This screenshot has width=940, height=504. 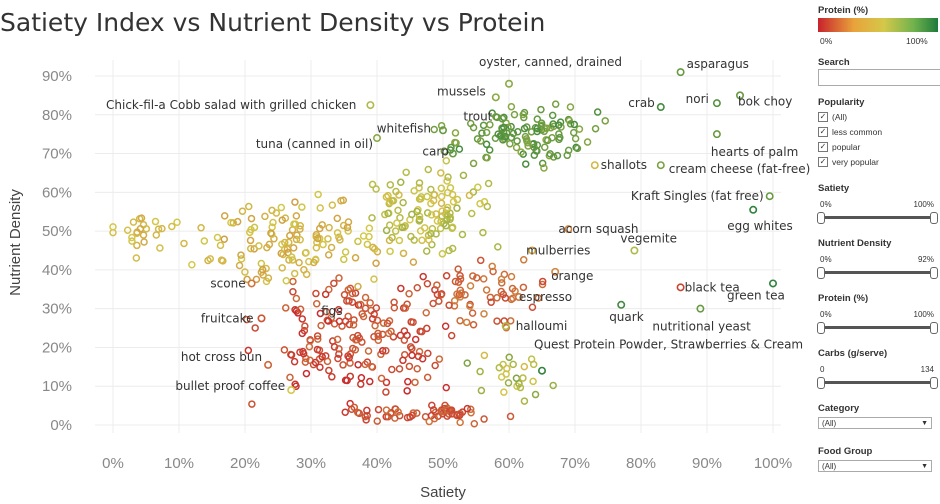 What do you see at coordinates (57, 347) in the screenshot?
I see `y-tick-label: 20%` at bounding box center [57, 347].